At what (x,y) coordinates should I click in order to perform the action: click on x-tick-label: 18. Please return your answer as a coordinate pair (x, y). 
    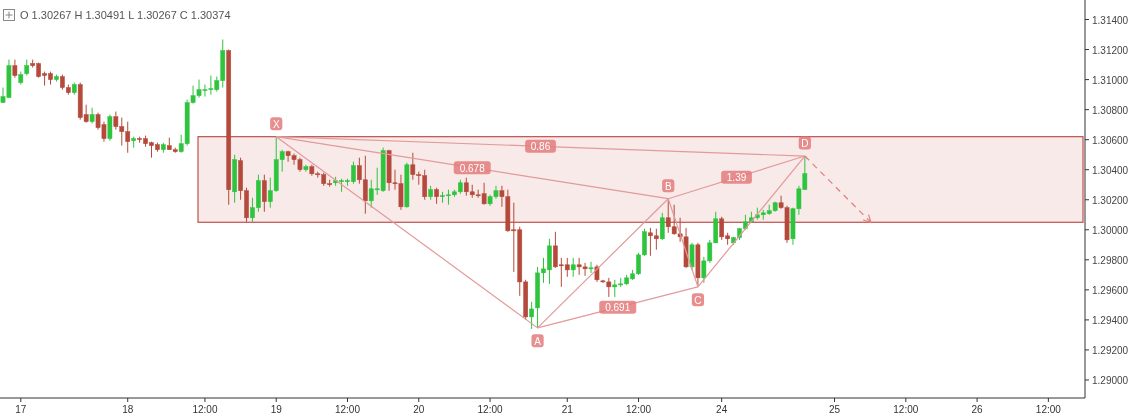
    Looking at the image, I should click on (128, 409).